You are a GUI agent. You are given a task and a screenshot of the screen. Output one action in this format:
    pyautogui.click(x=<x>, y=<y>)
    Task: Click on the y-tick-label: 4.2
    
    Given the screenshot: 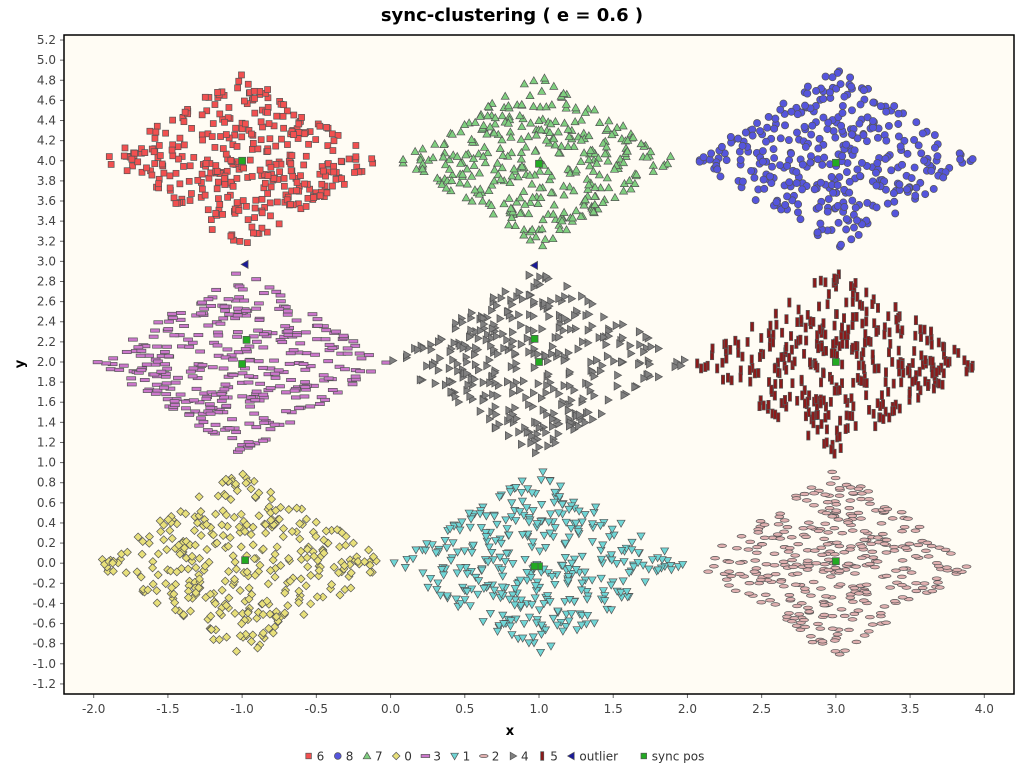 What is the action you would take?
    pyautogui.click(x=46, y=141)
    